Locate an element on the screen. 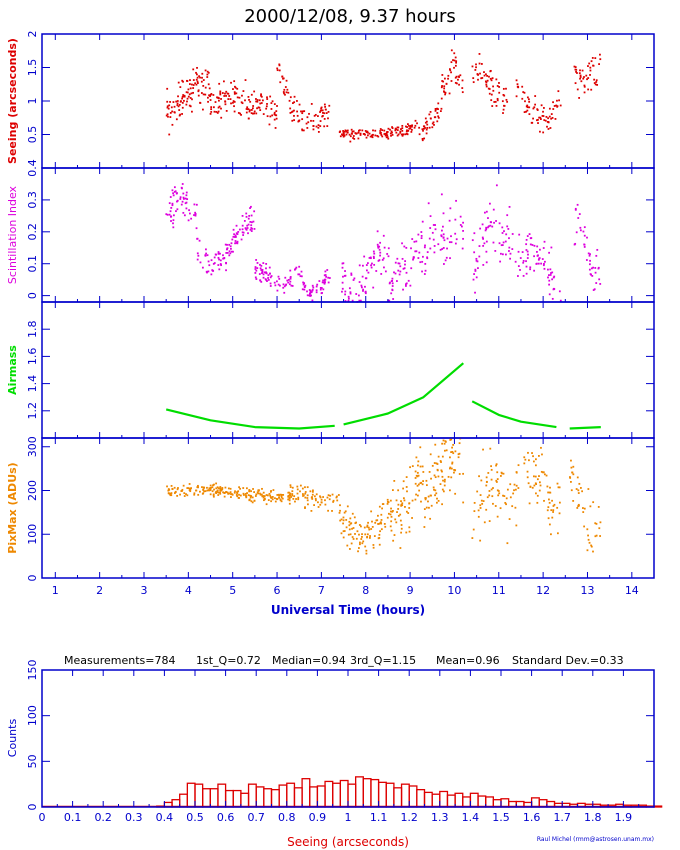 The image size is (680, 850). scintillation-ytick-label: 0 is located at coordinates (32, 295).